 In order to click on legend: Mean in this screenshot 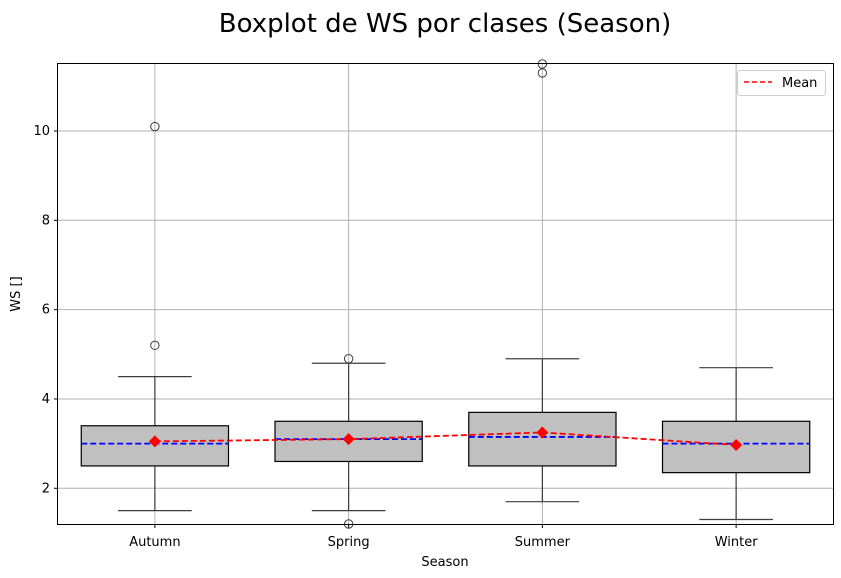, I will do `click(781, 83)`.